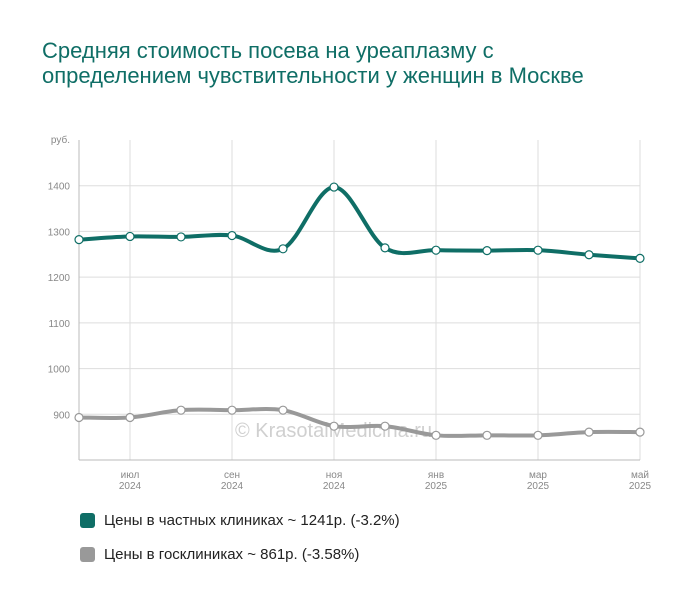 The width and height of the screenshot is (700, 603). I want to click on x-tick-month: янв, so click(436, 475).